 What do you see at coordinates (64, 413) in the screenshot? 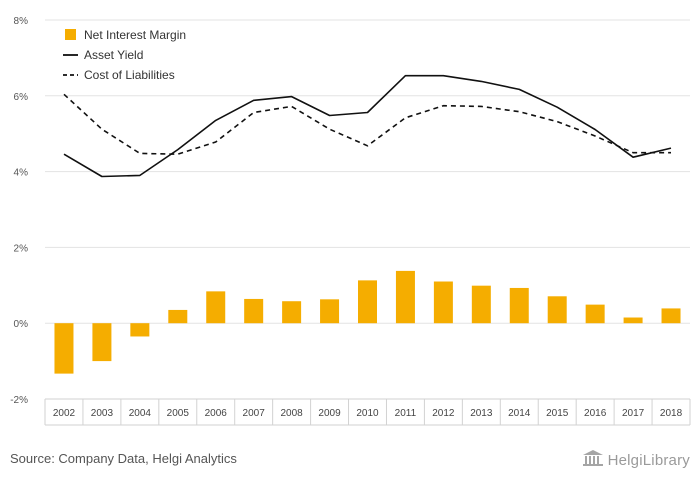
I see `x-tick-label: 2002` at bounding box center [64, 413].